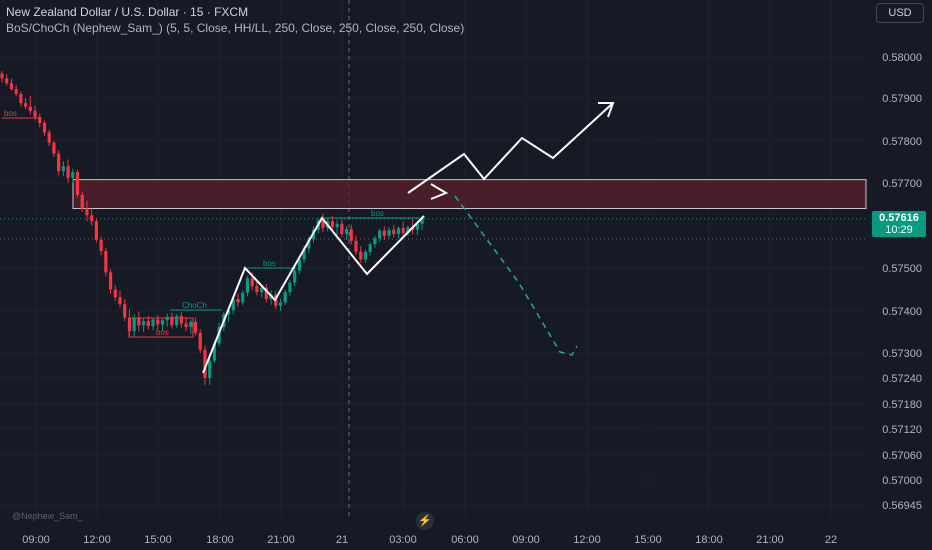  Describe the element at coordinates (831, 540) in the screenshot. I see `time-tick-label: 22` at that location.